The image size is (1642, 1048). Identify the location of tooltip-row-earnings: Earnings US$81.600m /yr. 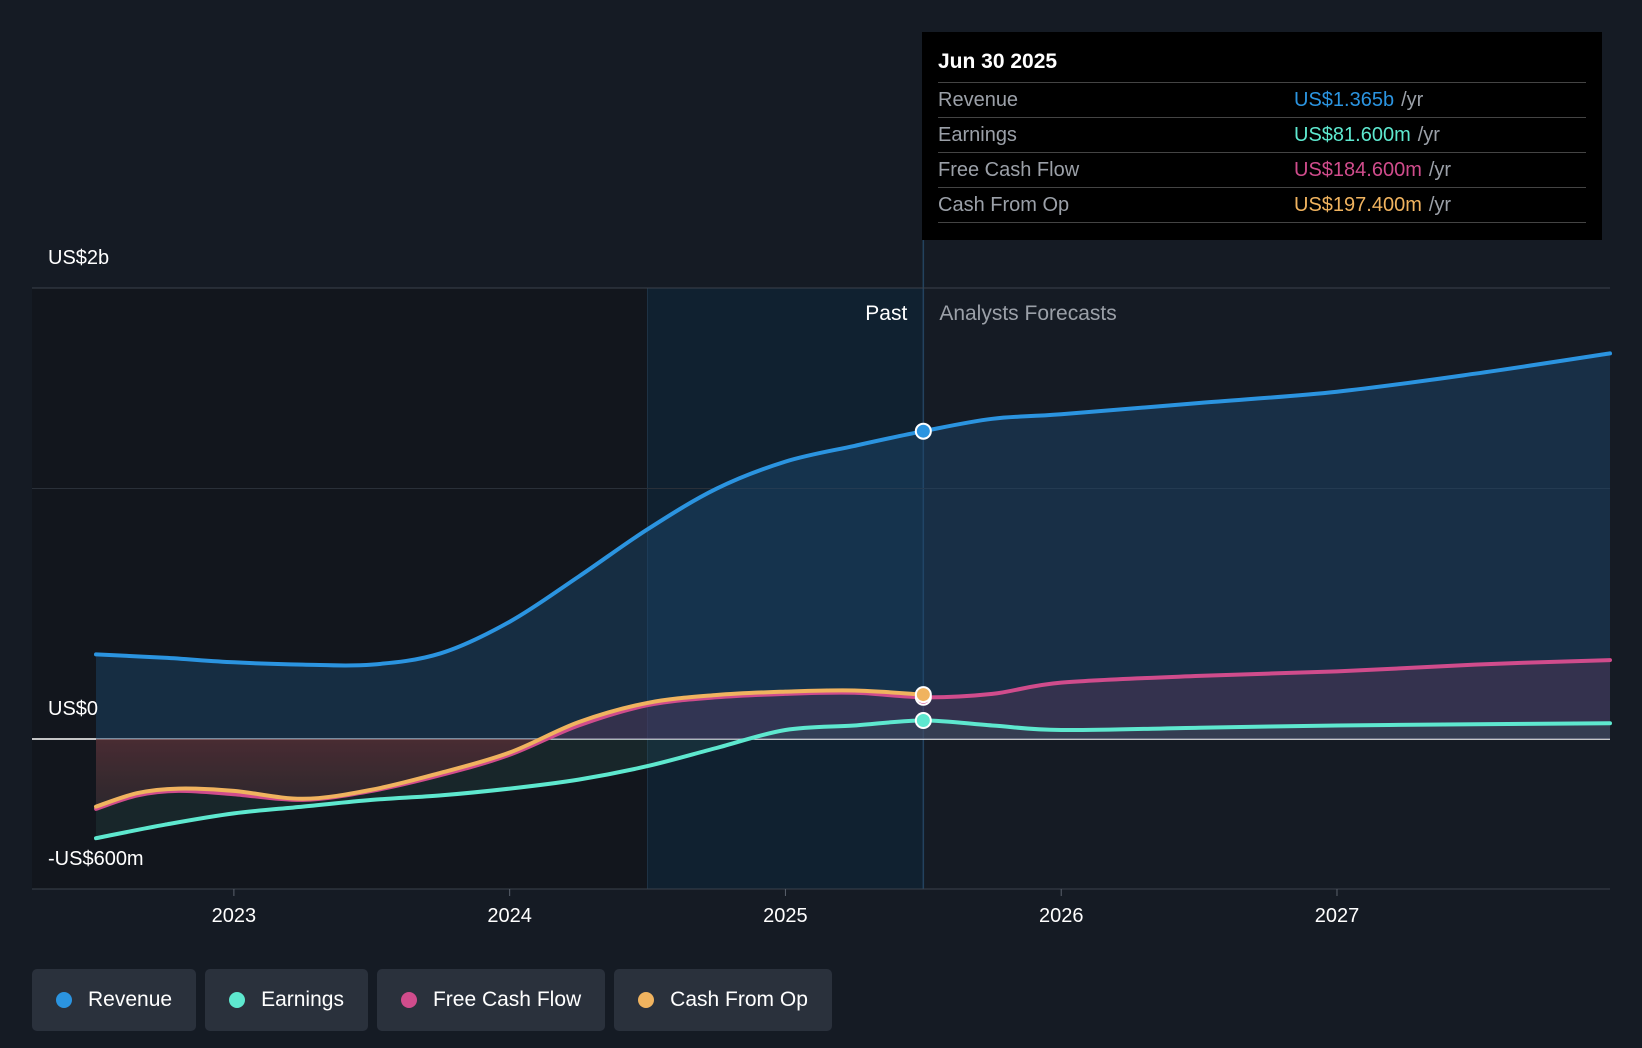
(1262, 135).